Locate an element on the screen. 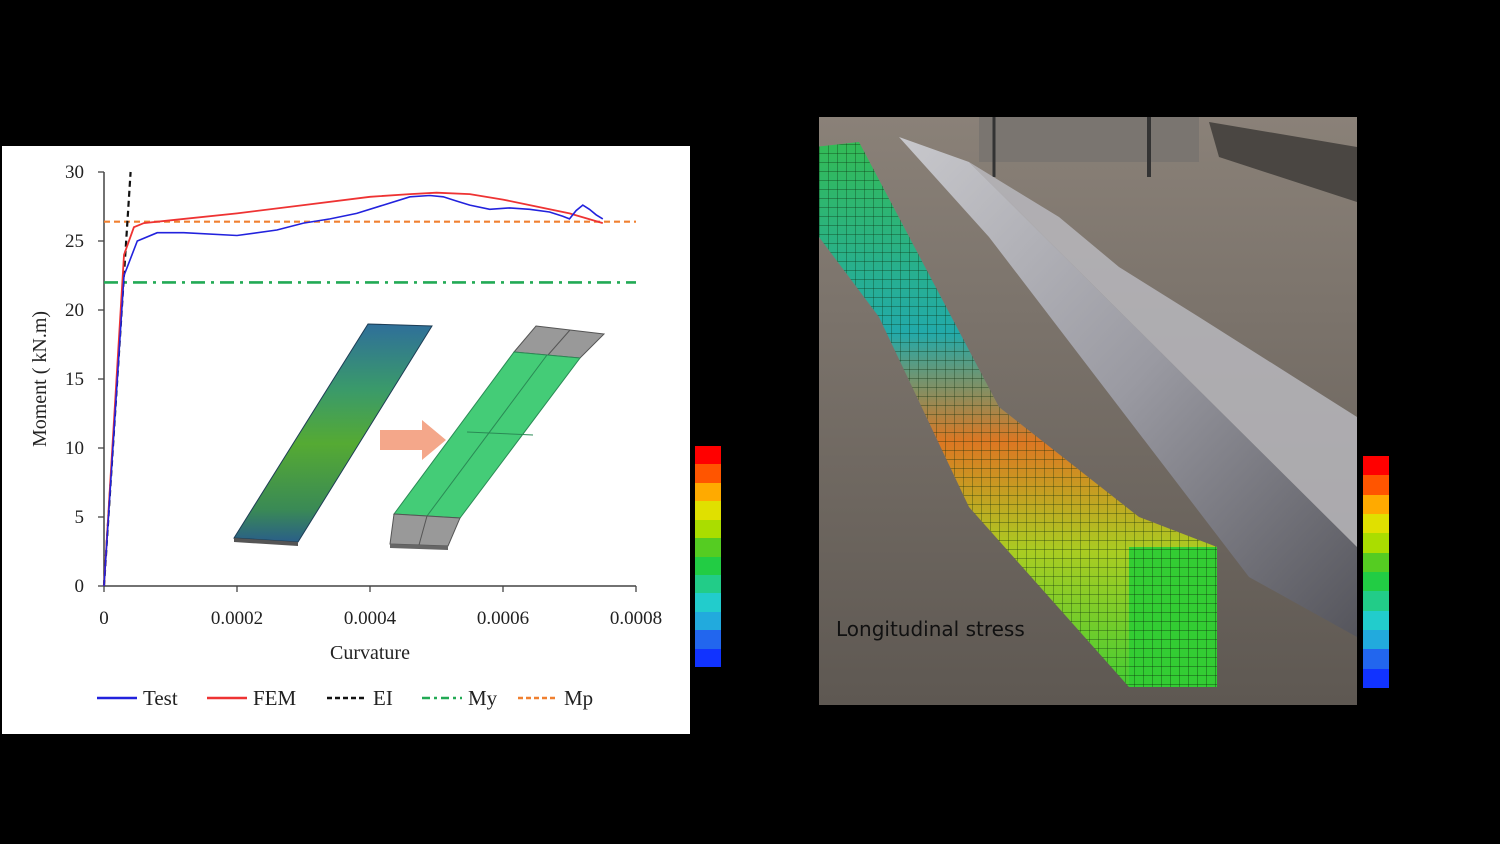  y-tick-label: 0 is located at coordinates (80, 586).